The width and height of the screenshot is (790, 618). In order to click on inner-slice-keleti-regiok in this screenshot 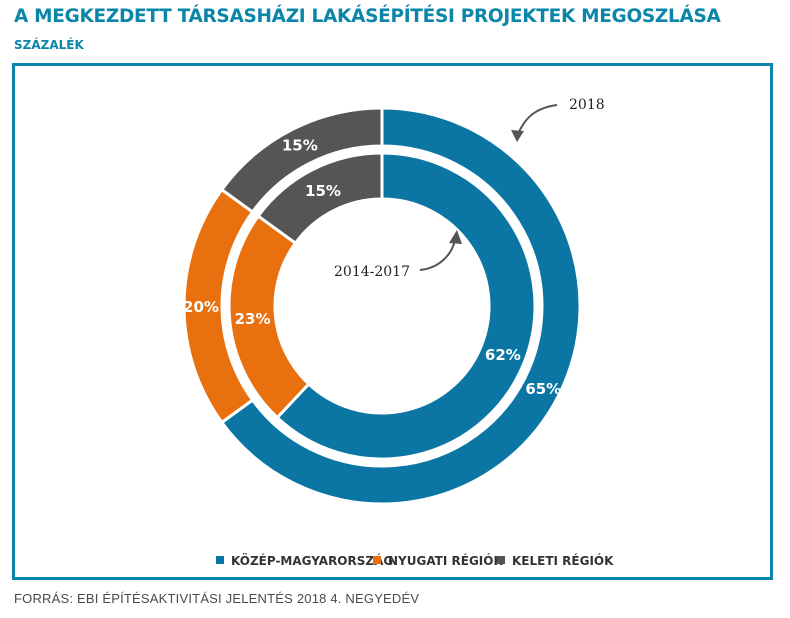, I will do `click(320, 198)`.